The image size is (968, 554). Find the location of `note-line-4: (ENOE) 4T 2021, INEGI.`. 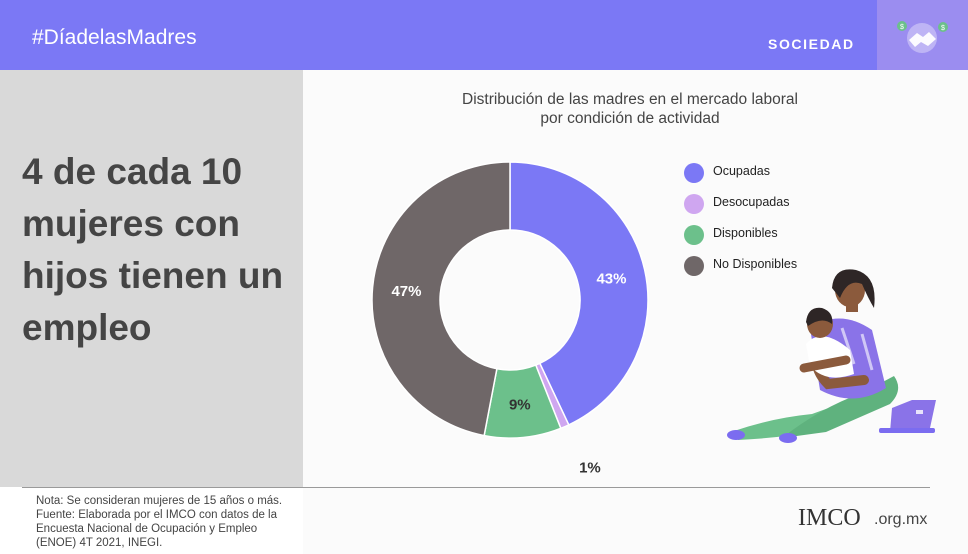

note-line-4: (ENOE) 4T 2021, INEGI. is located at coordinates (99, 543).